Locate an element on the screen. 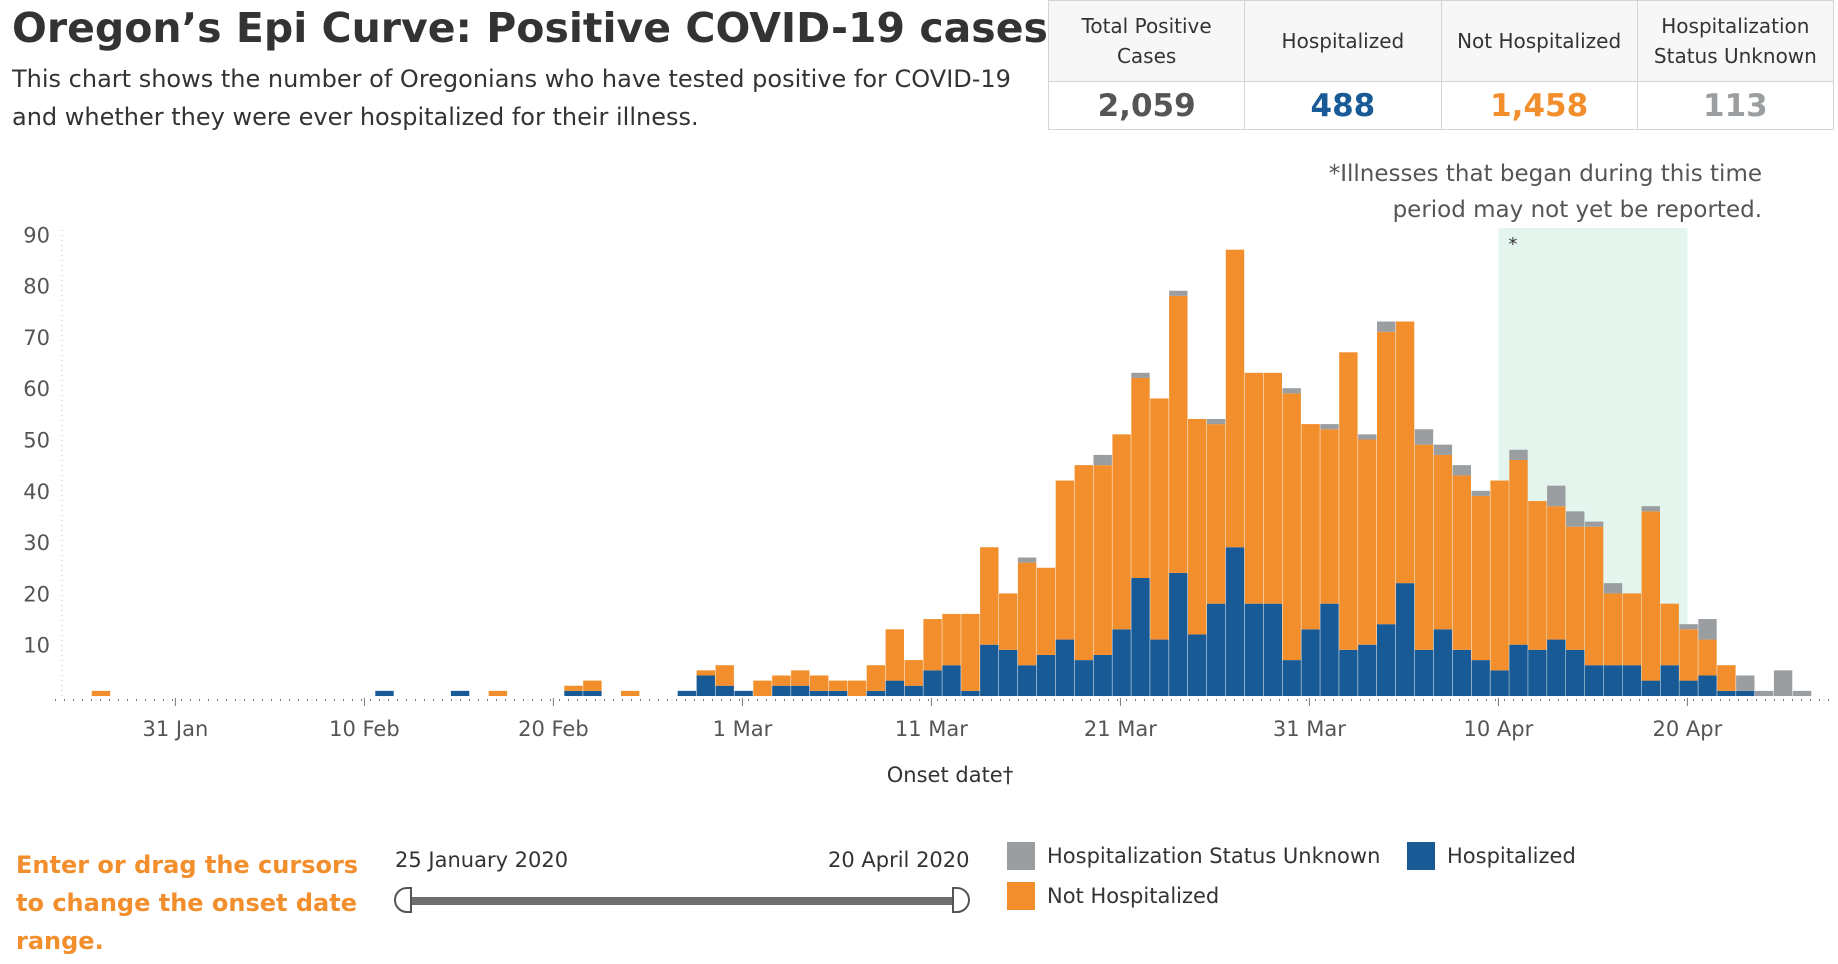 Image resolution: width=1838 pixels, height=964 pixels. date-range-slider-track is located at coordinates (682, 901).